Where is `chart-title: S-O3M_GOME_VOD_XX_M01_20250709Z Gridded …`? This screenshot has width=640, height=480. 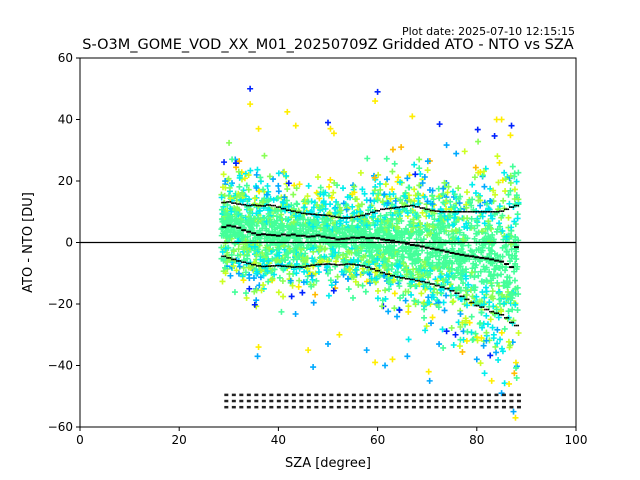
chart-title: S-O3M_GOME_VOD_XX_M01_20250709Z Gridded … is located at coordinates (327, 45).